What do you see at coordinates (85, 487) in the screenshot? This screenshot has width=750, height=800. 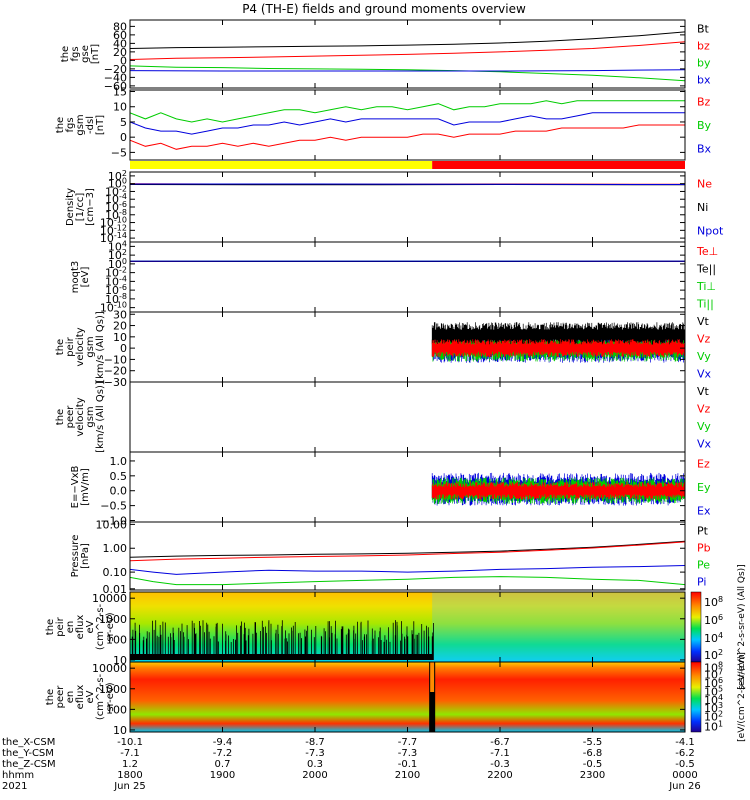 I see `e_field-ylabel-line: [mV/m]` at bounding box center [85, 487].